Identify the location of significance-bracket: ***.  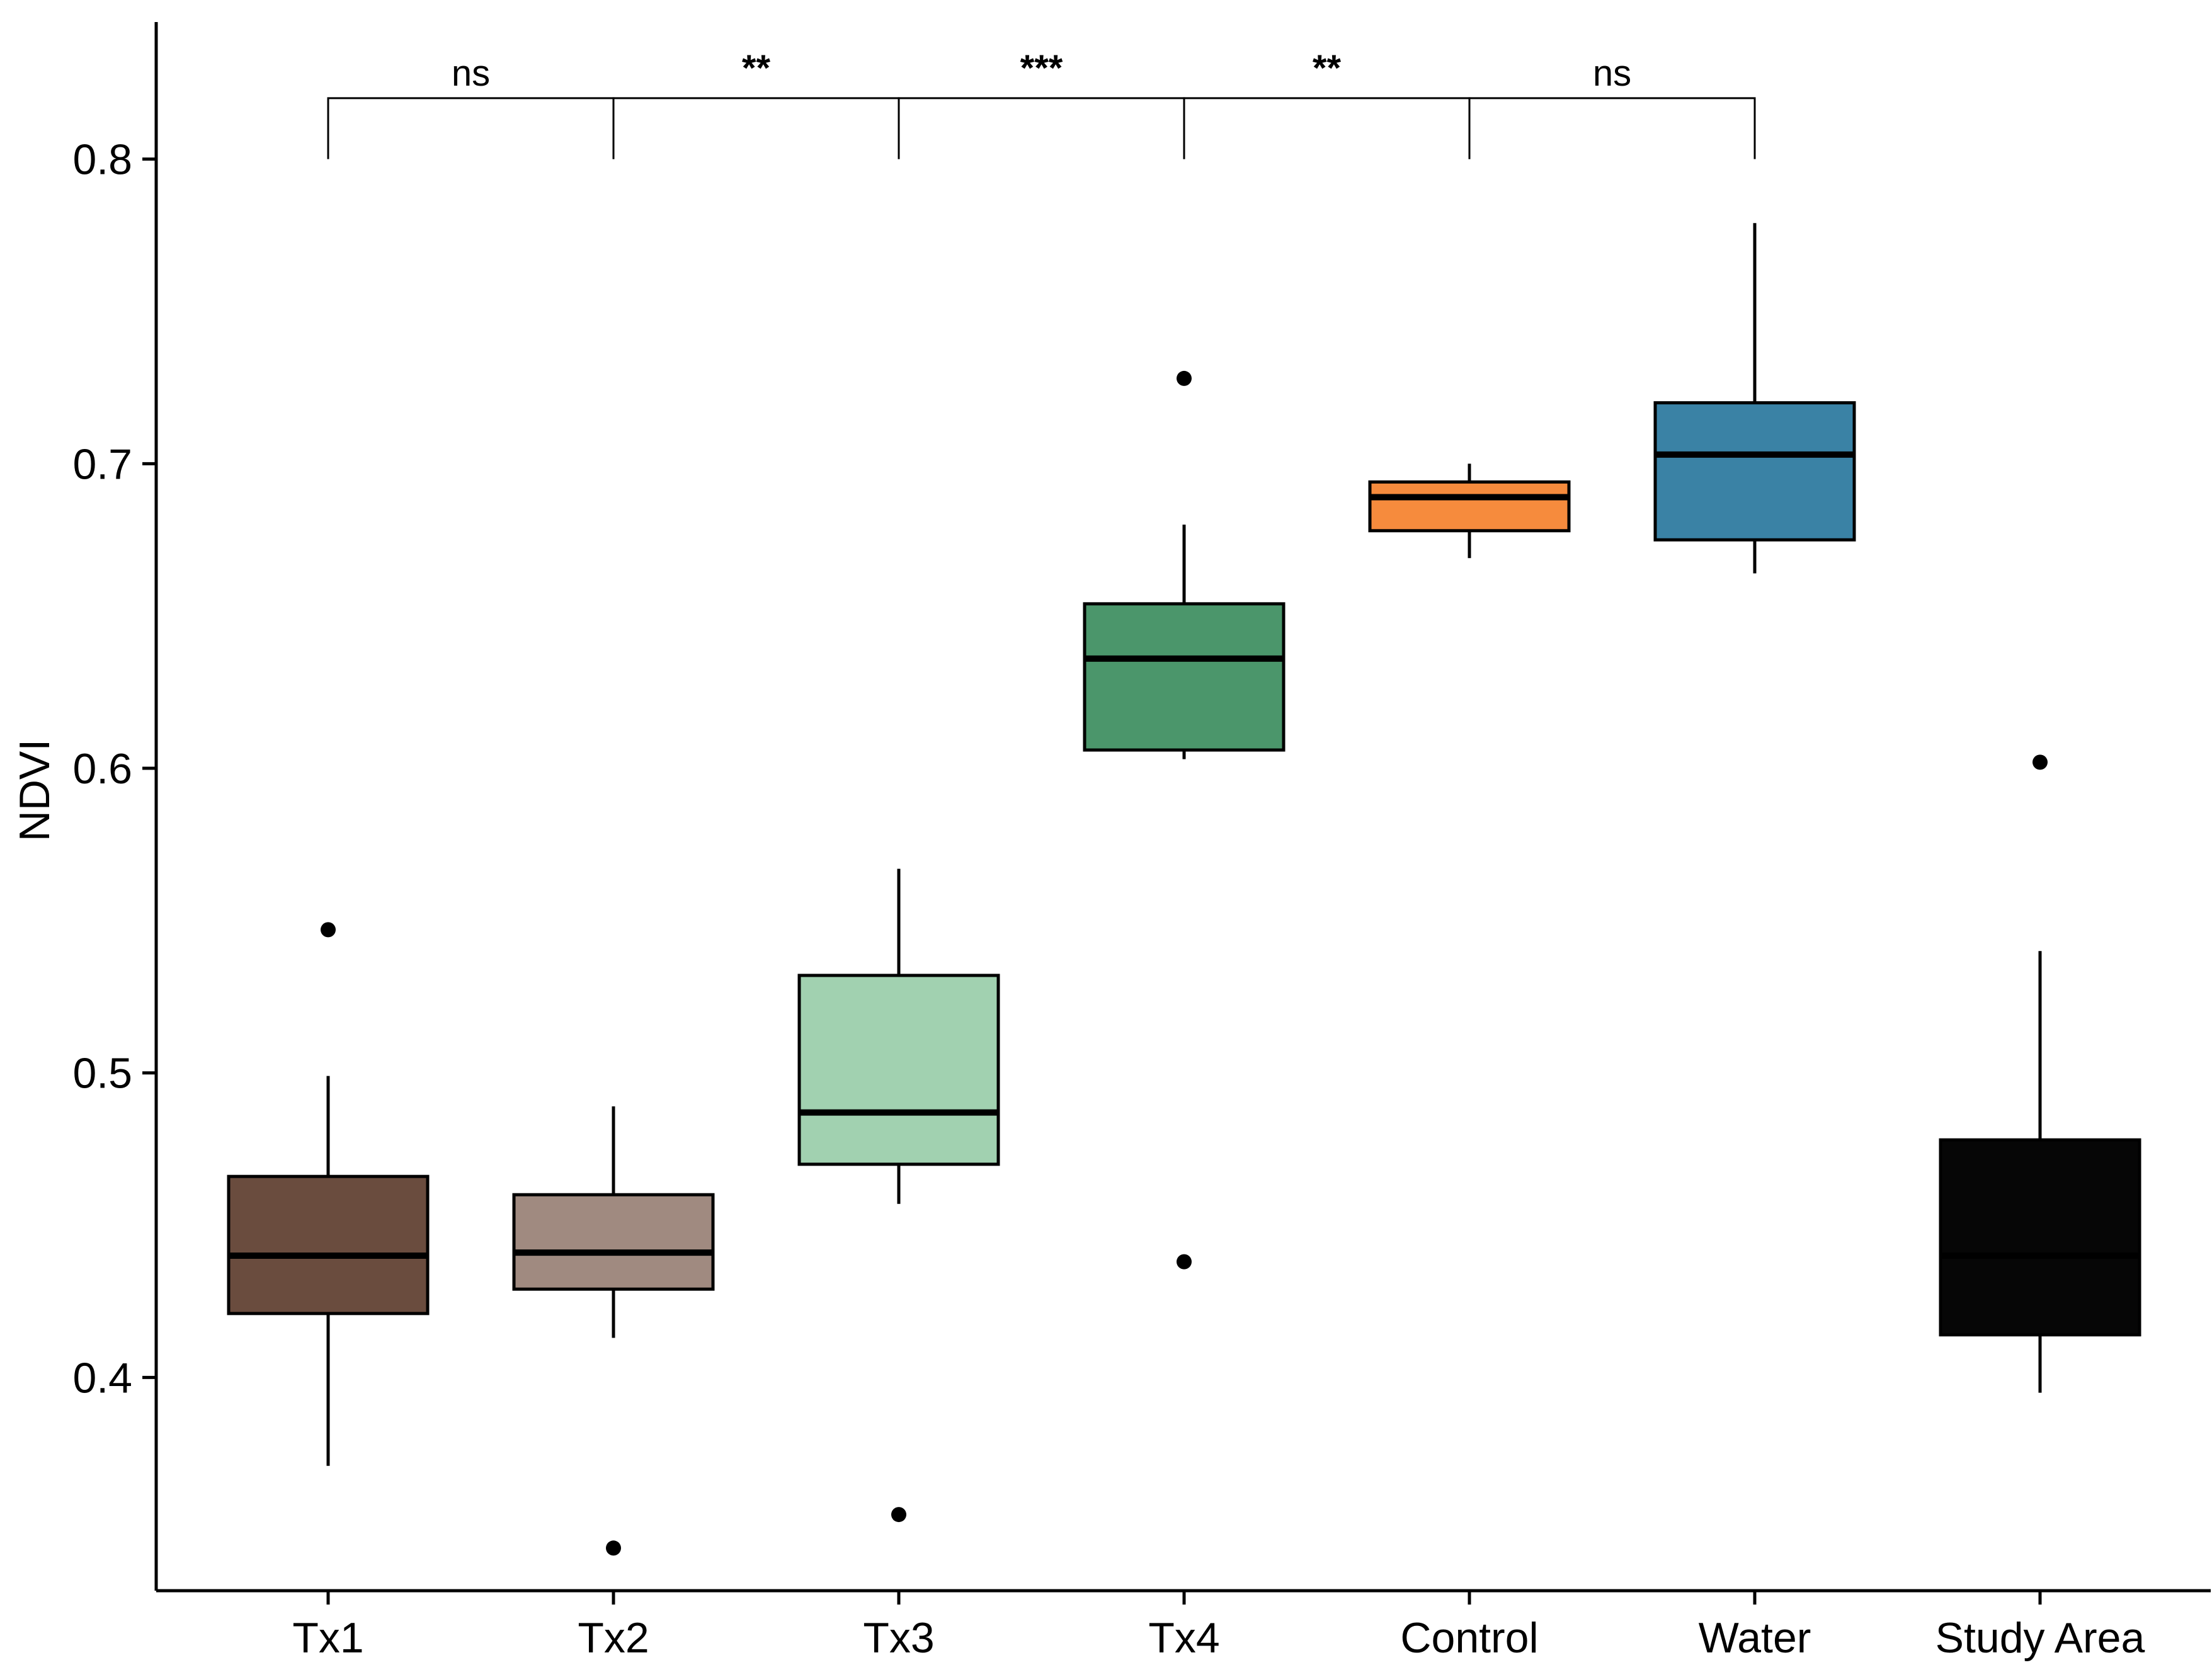
(1041, 103).